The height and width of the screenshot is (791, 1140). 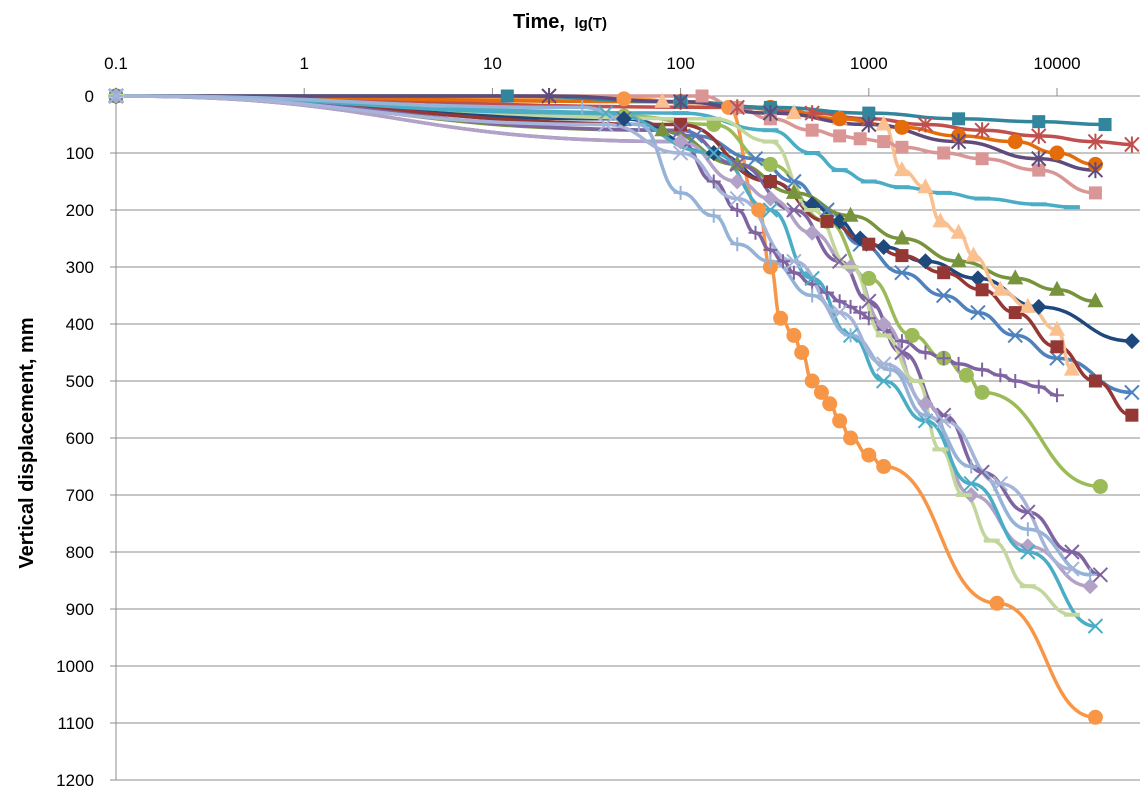 I want to click on y-tick-label: 700, so click(x=80, y=495).